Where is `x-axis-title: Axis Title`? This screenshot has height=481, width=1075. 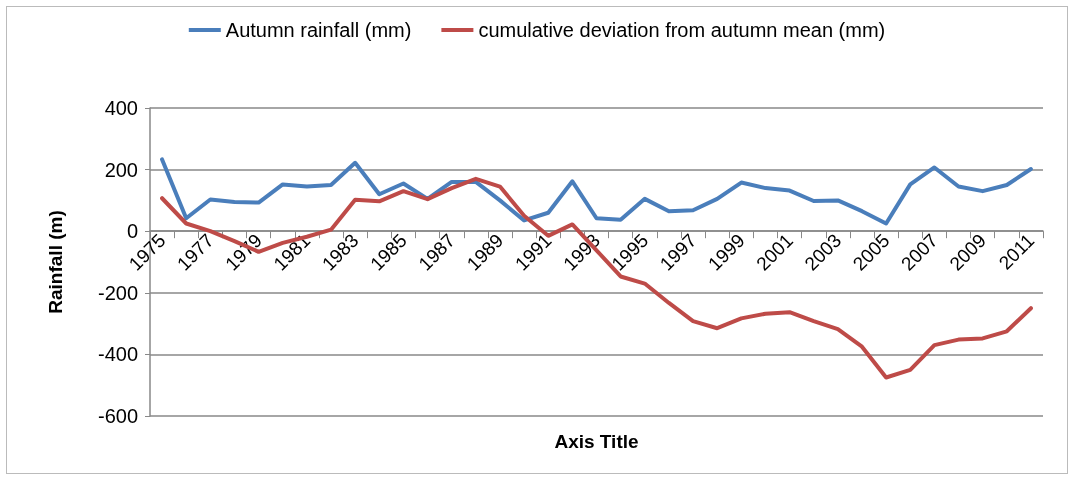 x-axis-title: Axis Title is located at coordinates (596, 441).